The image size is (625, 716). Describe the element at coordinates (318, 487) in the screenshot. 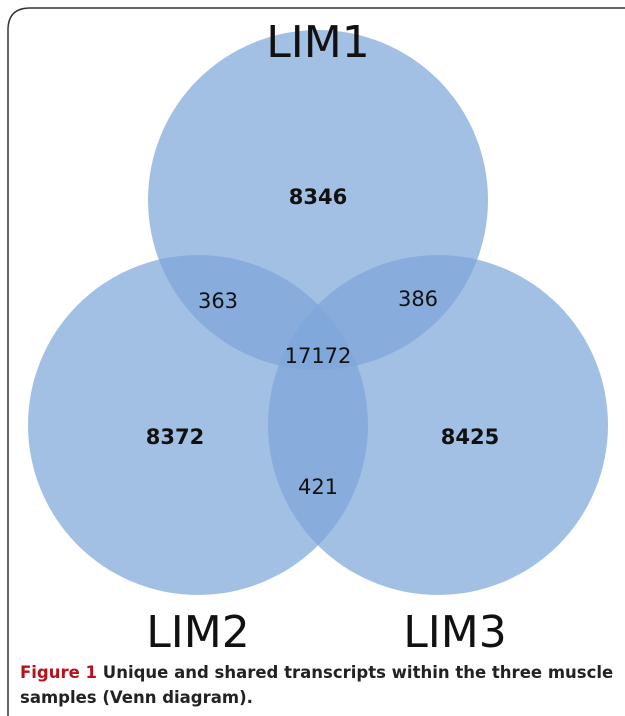

I see `region-value: 421` at that location.